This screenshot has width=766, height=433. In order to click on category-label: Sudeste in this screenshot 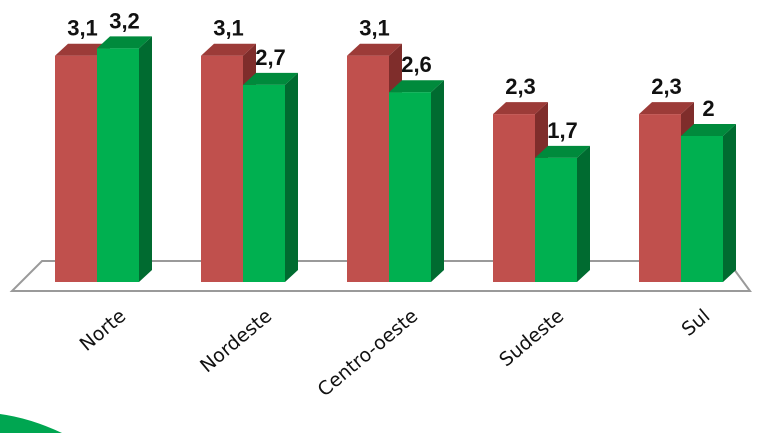, I will do `click(531, 338)`.